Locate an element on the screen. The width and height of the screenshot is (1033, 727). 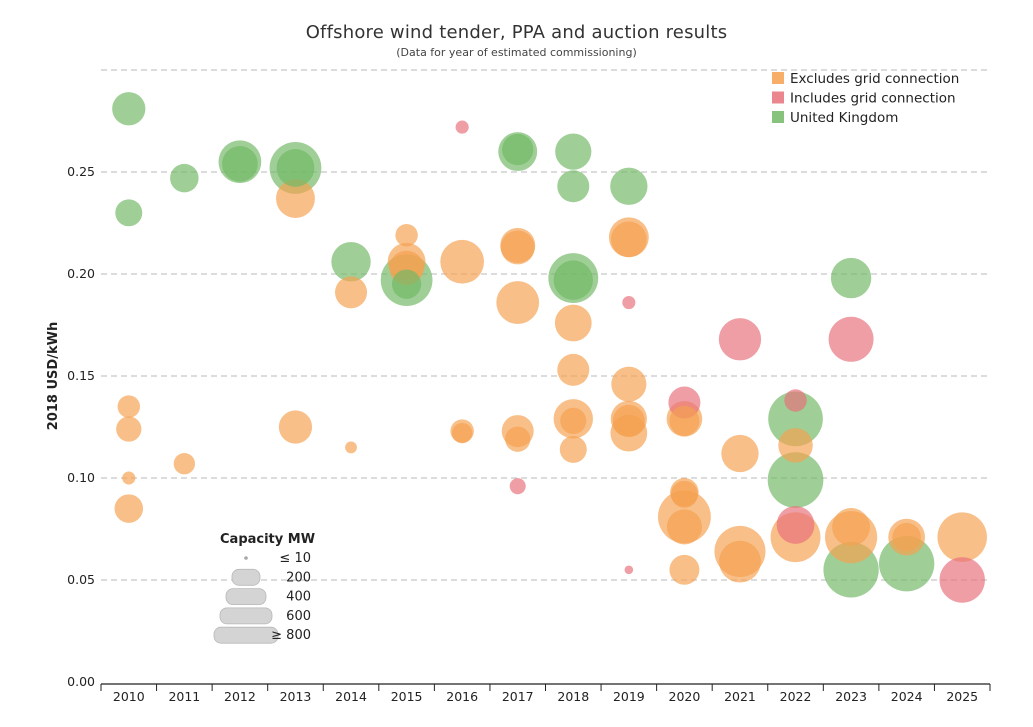
y-tick-label: 0.05 is located at coordinates (81, 579).